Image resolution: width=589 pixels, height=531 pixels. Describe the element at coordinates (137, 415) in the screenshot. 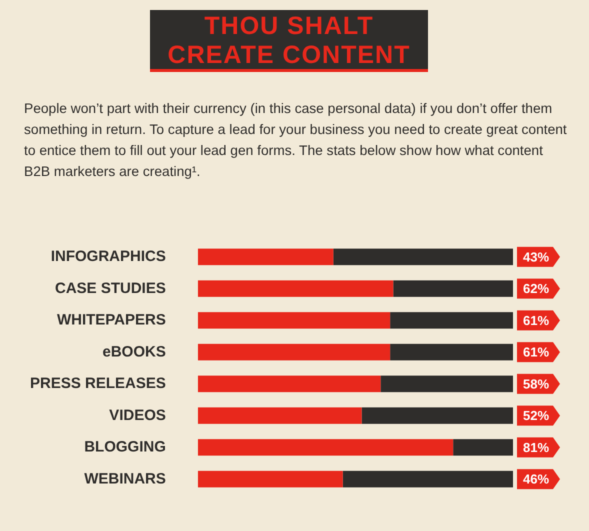

I see `y-tick-label: VIDEOS` at that location.